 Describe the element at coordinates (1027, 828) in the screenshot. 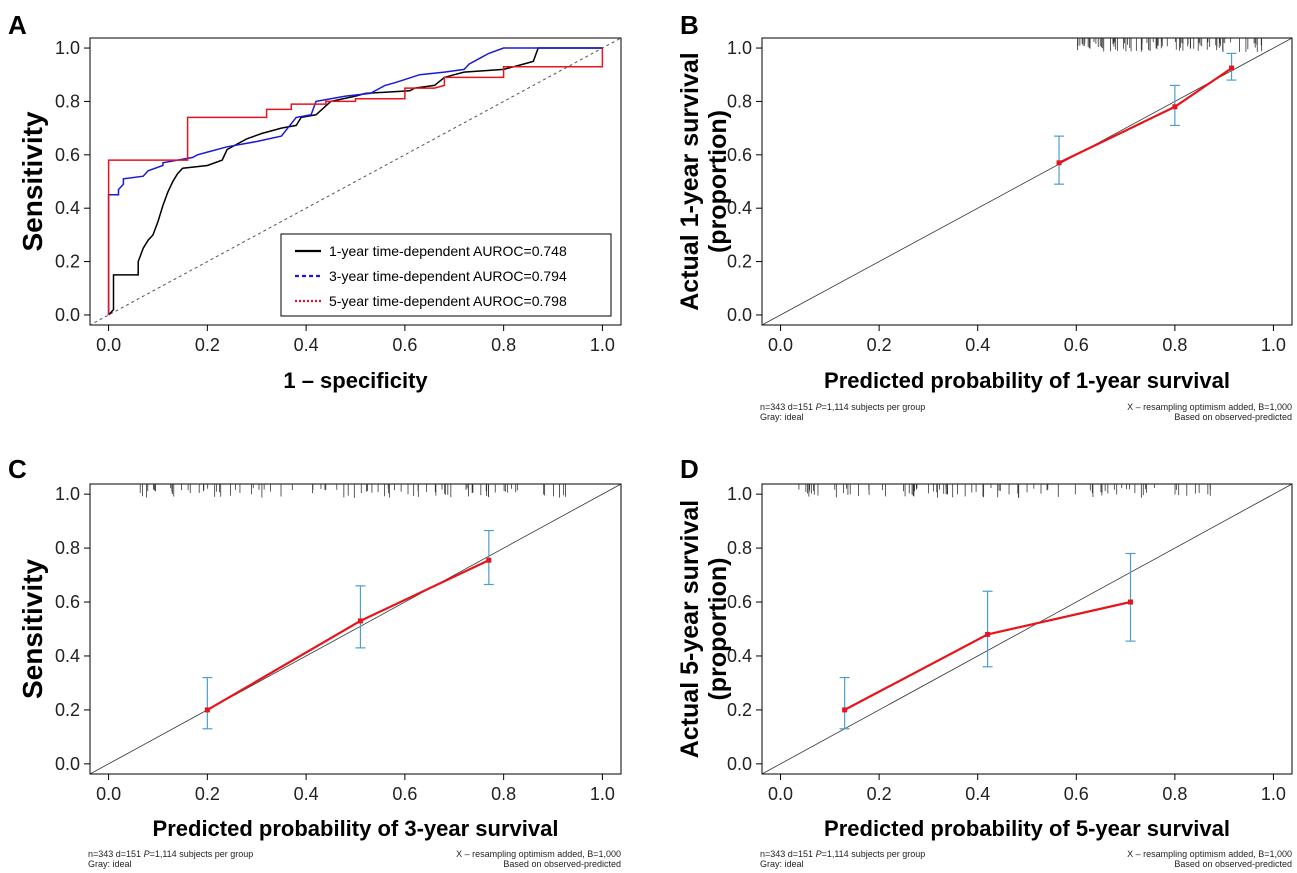

I see `x-axis-title: Predicted probability of 5-year survival` at that location.